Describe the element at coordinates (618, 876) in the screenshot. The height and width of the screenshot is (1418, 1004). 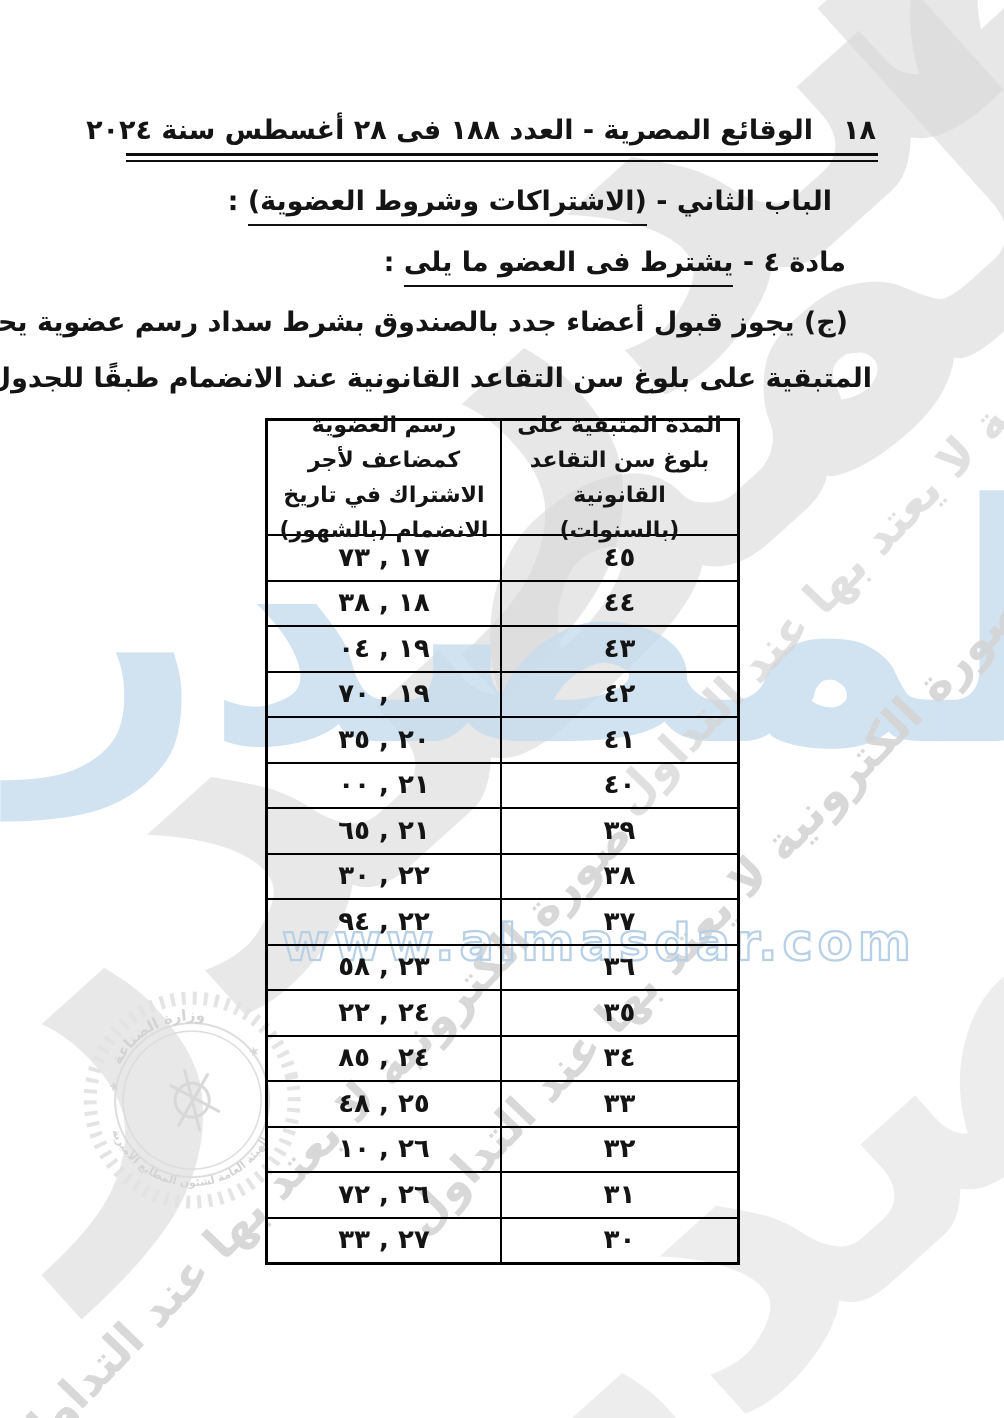
I see `years-cell: ٣٨` at that location.